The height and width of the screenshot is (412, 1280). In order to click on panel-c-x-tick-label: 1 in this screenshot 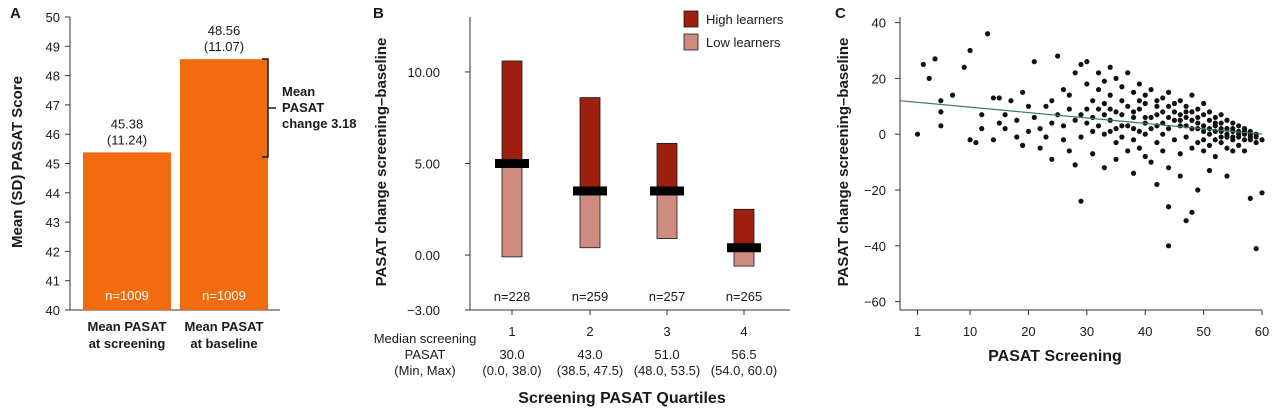, I will do `click(917, 331)`.